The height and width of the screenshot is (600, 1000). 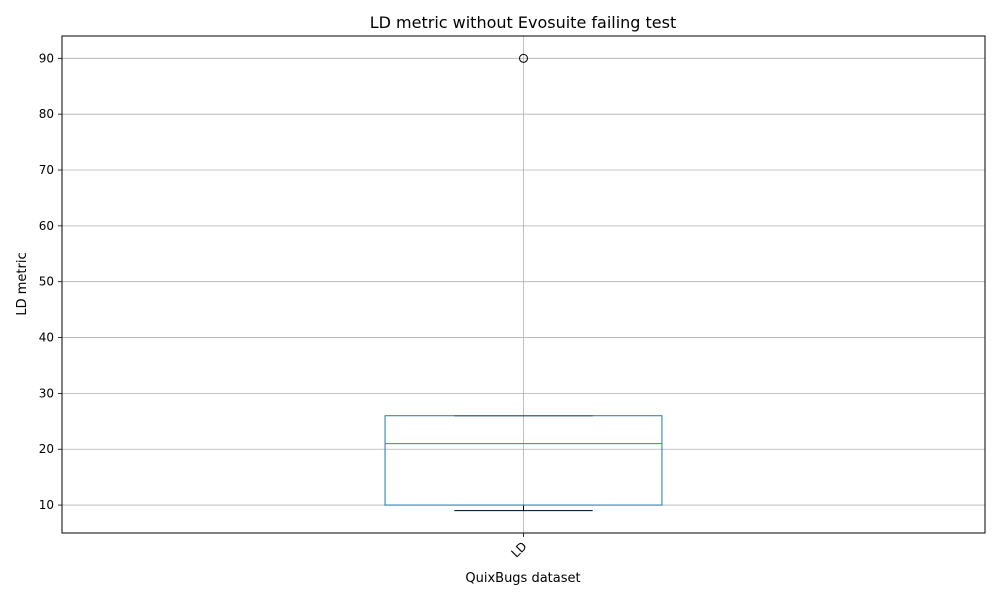 I want to click on x-axis-label: QuixBugs dataset, so click(x=522, y=578).